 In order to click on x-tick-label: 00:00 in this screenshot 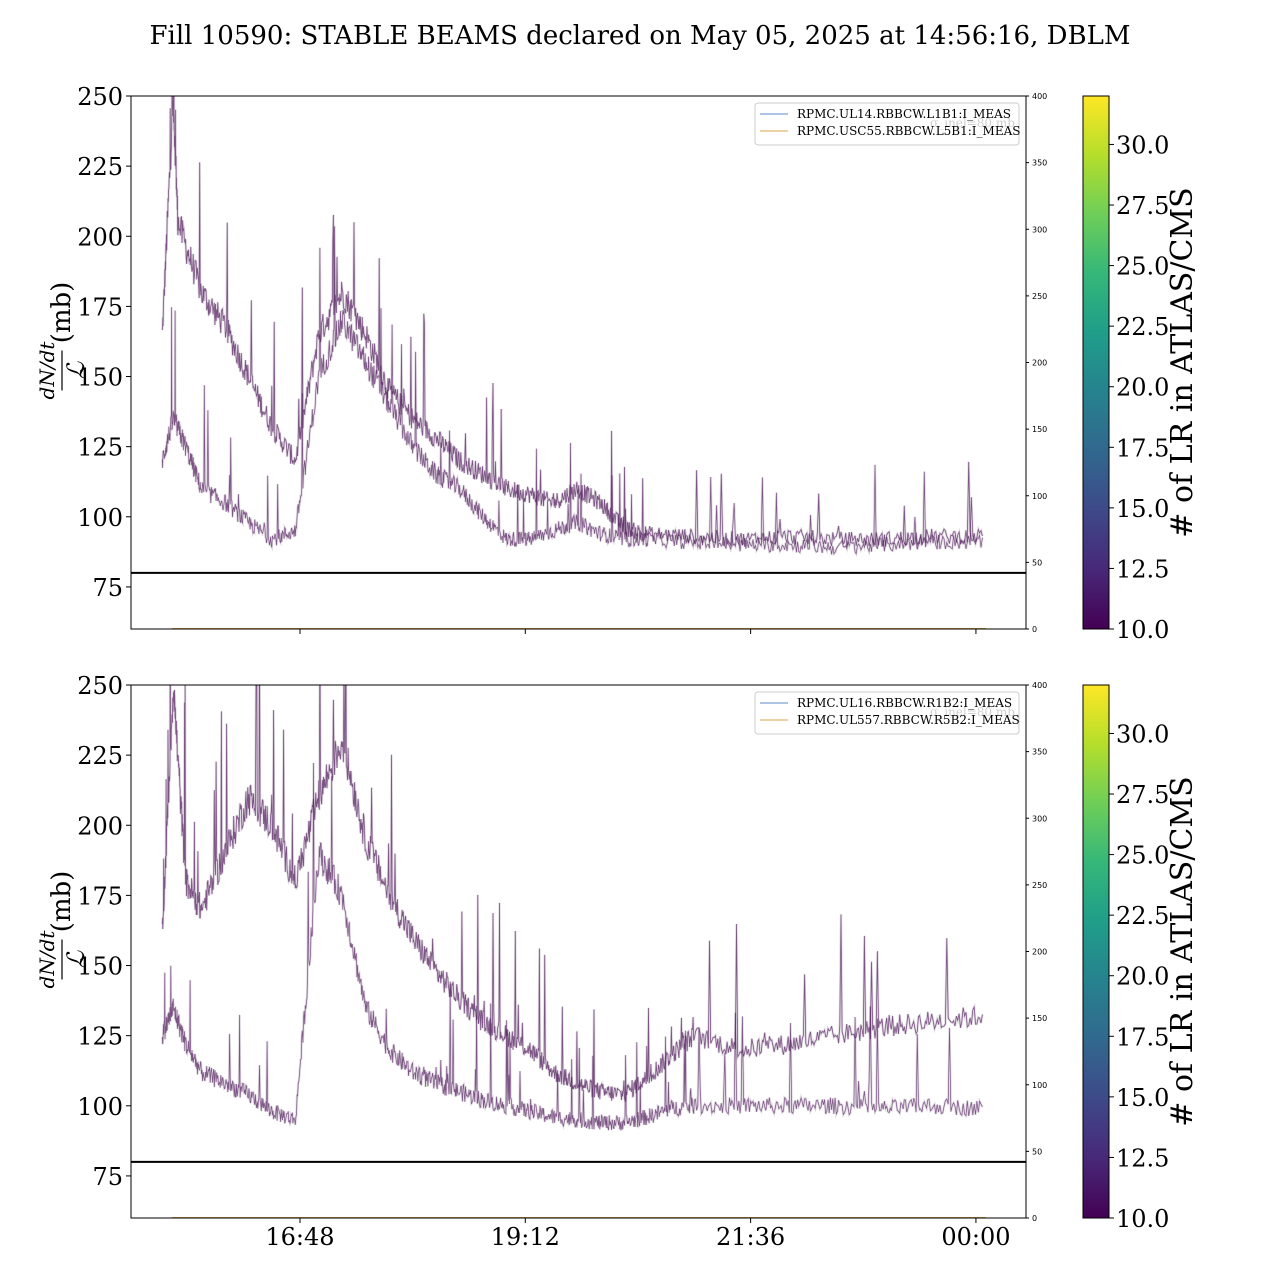, I will do `click(975, 1237)`.